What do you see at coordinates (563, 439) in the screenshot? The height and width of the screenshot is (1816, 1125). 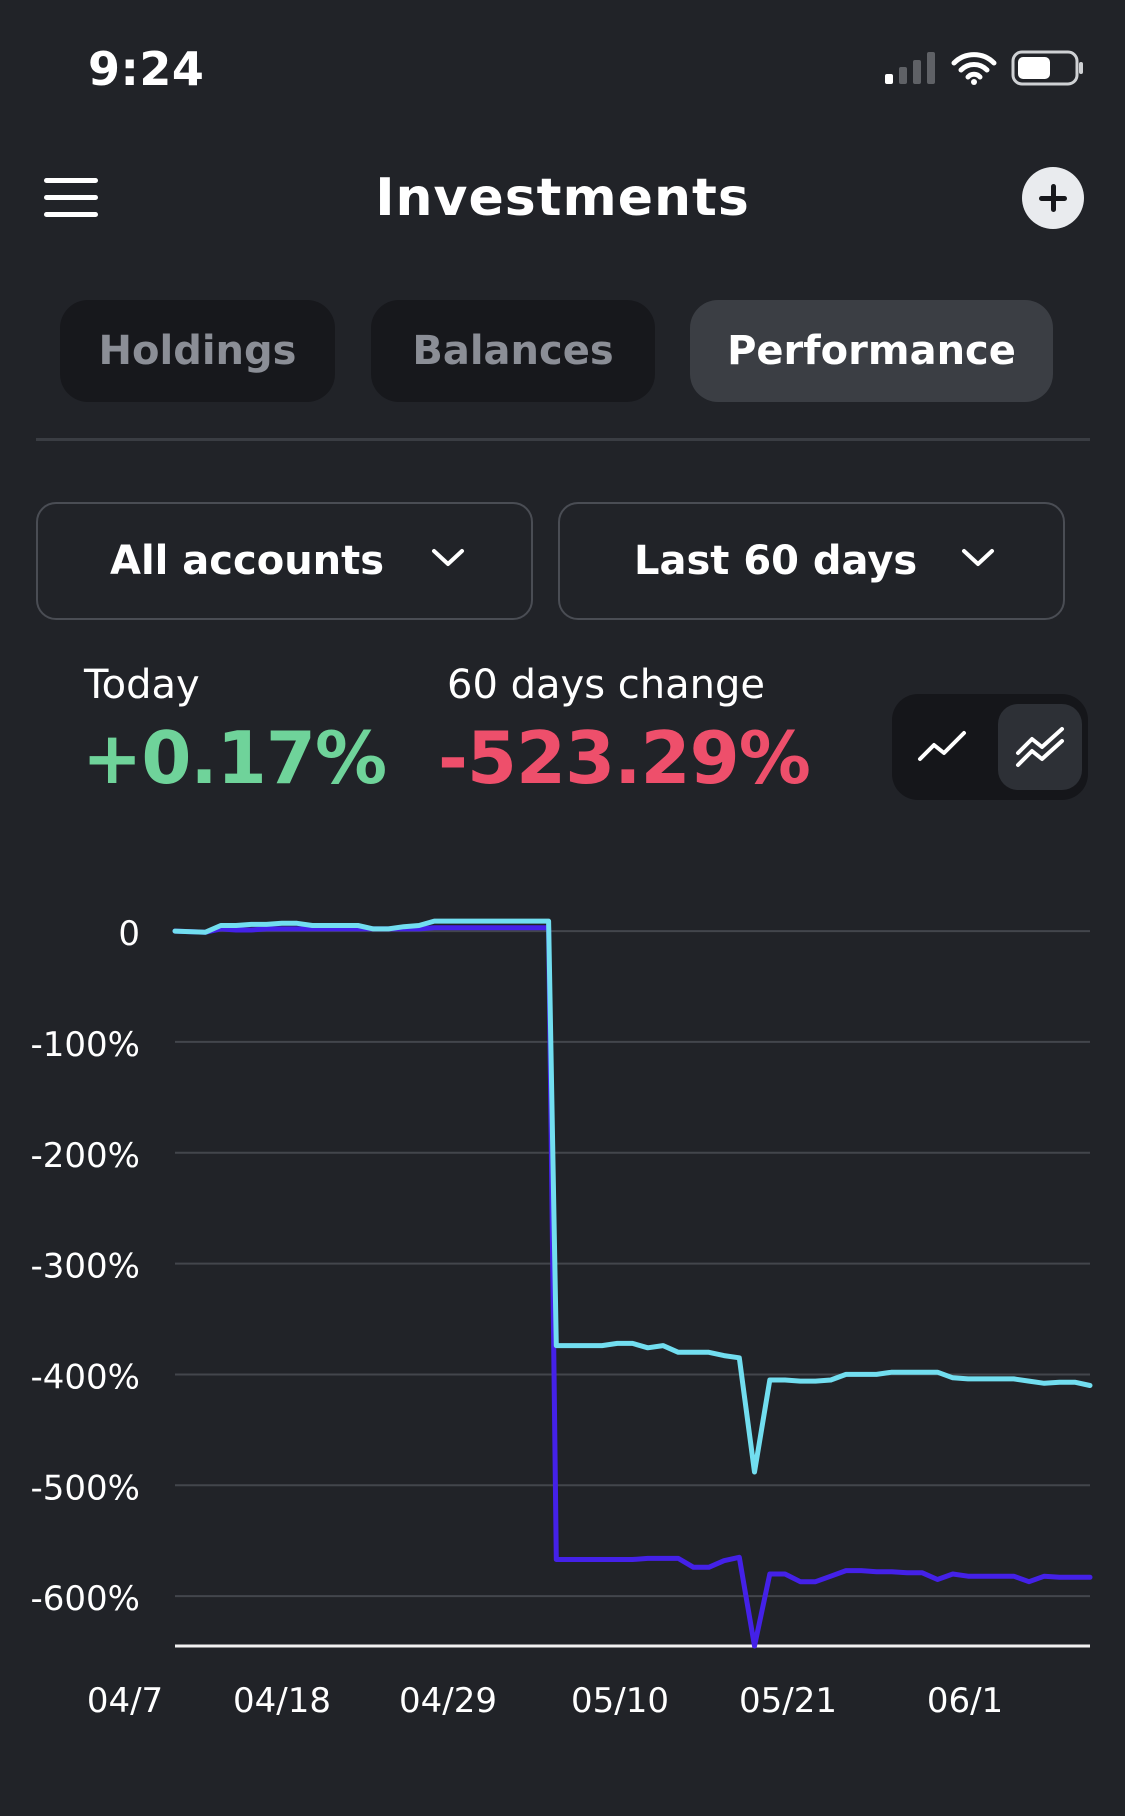 I see `divider` at bounding box center [563, 439].